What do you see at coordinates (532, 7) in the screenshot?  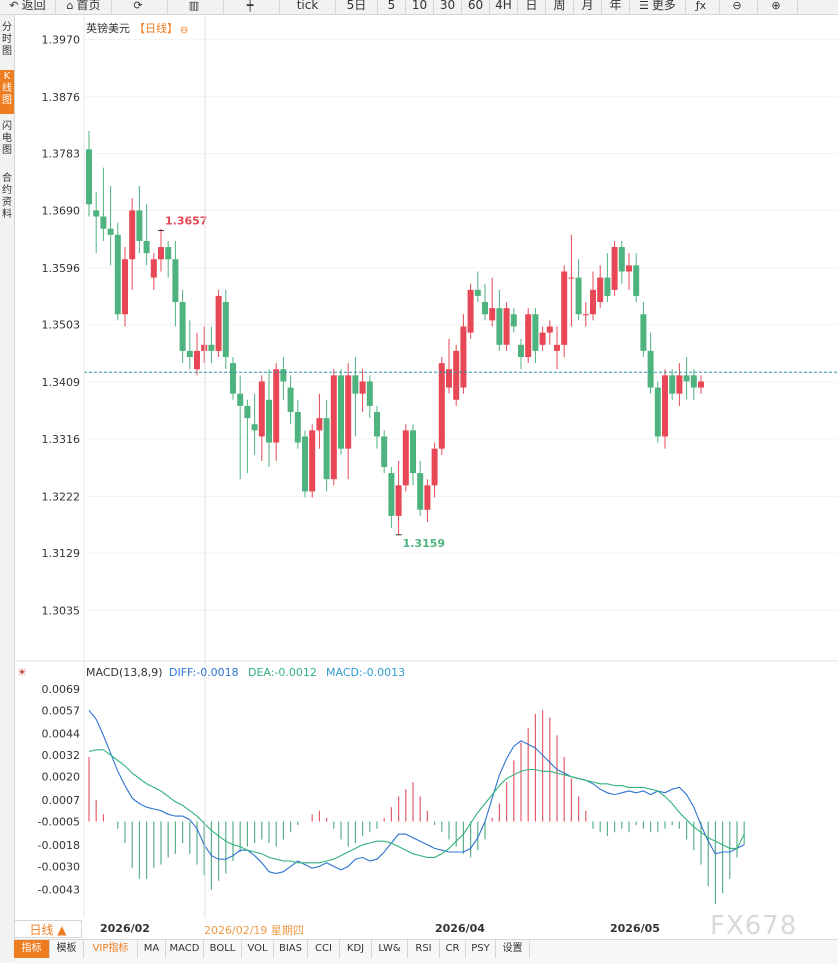 I see `toolbar-period-日: 日` at bounding box center [532, 7].